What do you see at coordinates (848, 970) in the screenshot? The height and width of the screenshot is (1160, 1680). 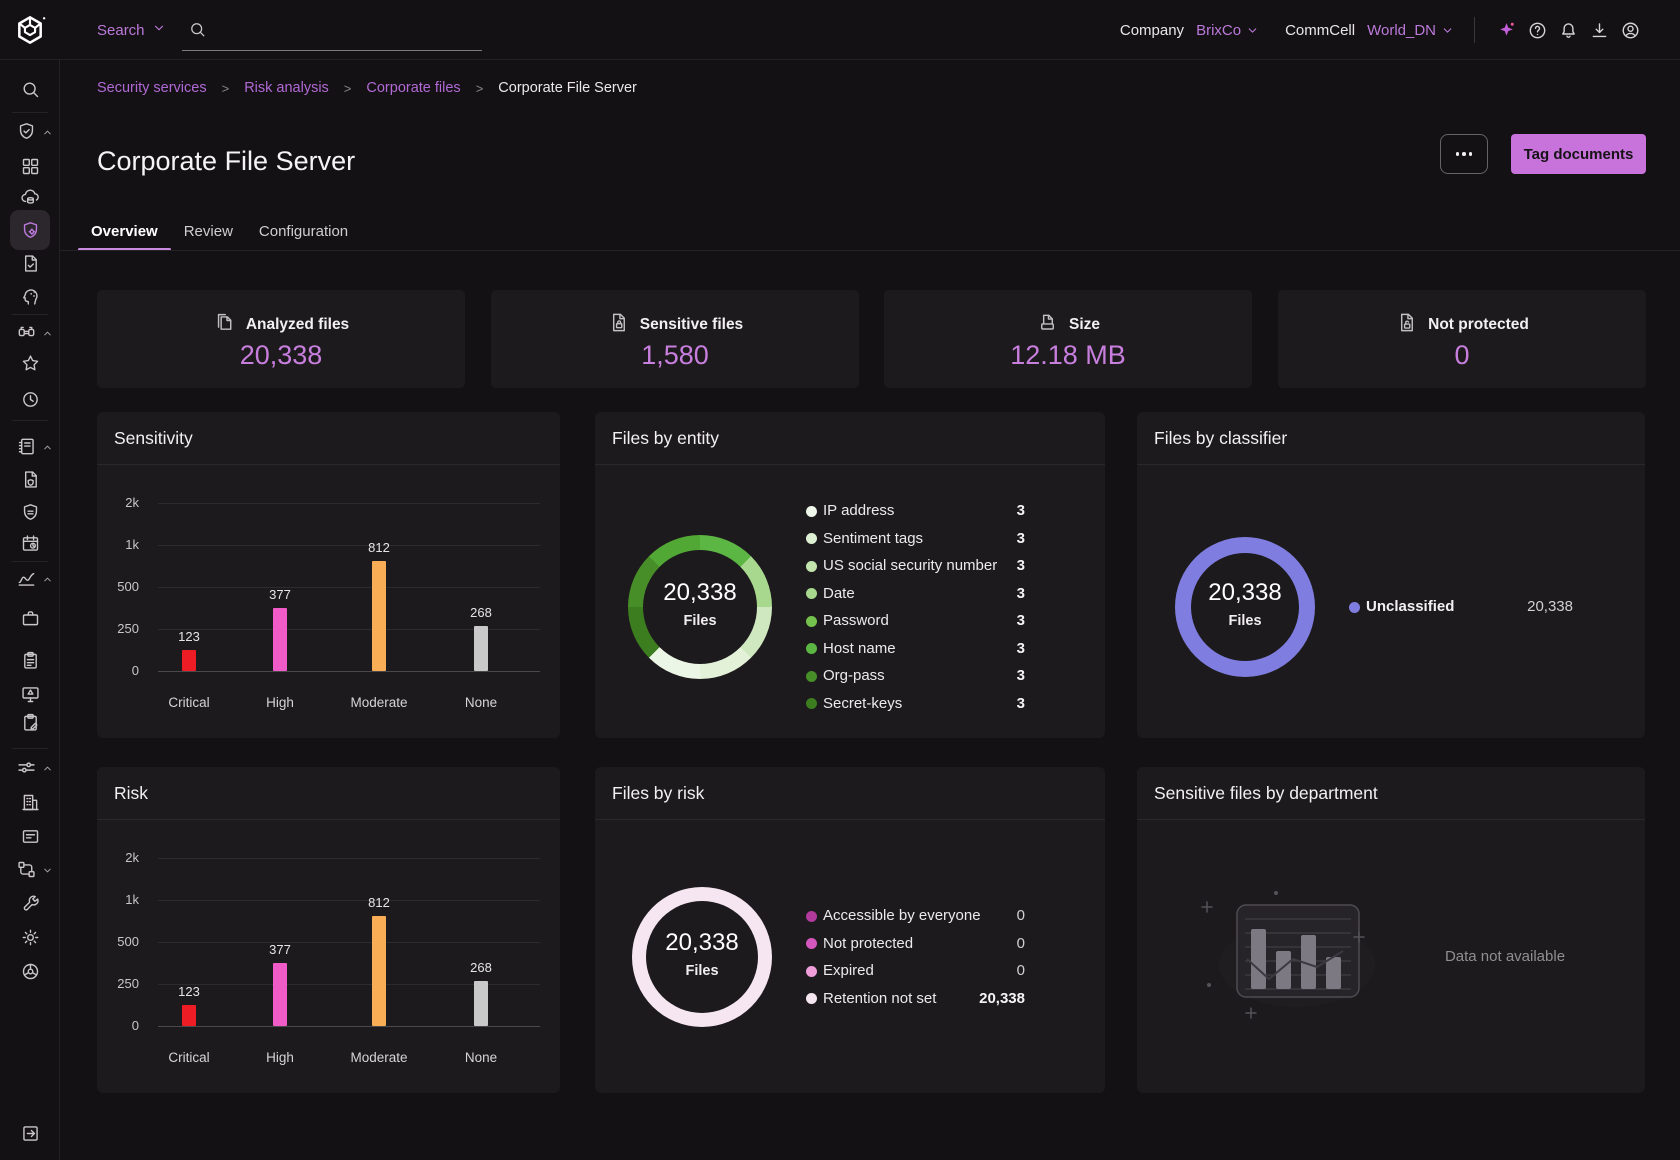 I see `legend-label: Expired` at bounding box center [848, 970].